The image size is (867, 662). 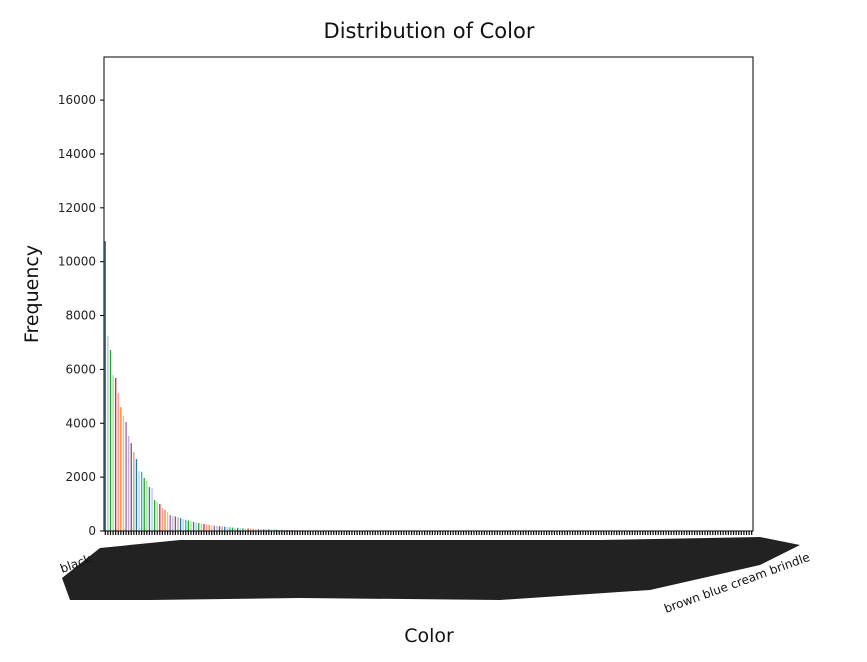 What do you see at coordinates (77, 154) in the screenshot?
I see `y-tick-label: 14000` at bounding box center [77, 154].